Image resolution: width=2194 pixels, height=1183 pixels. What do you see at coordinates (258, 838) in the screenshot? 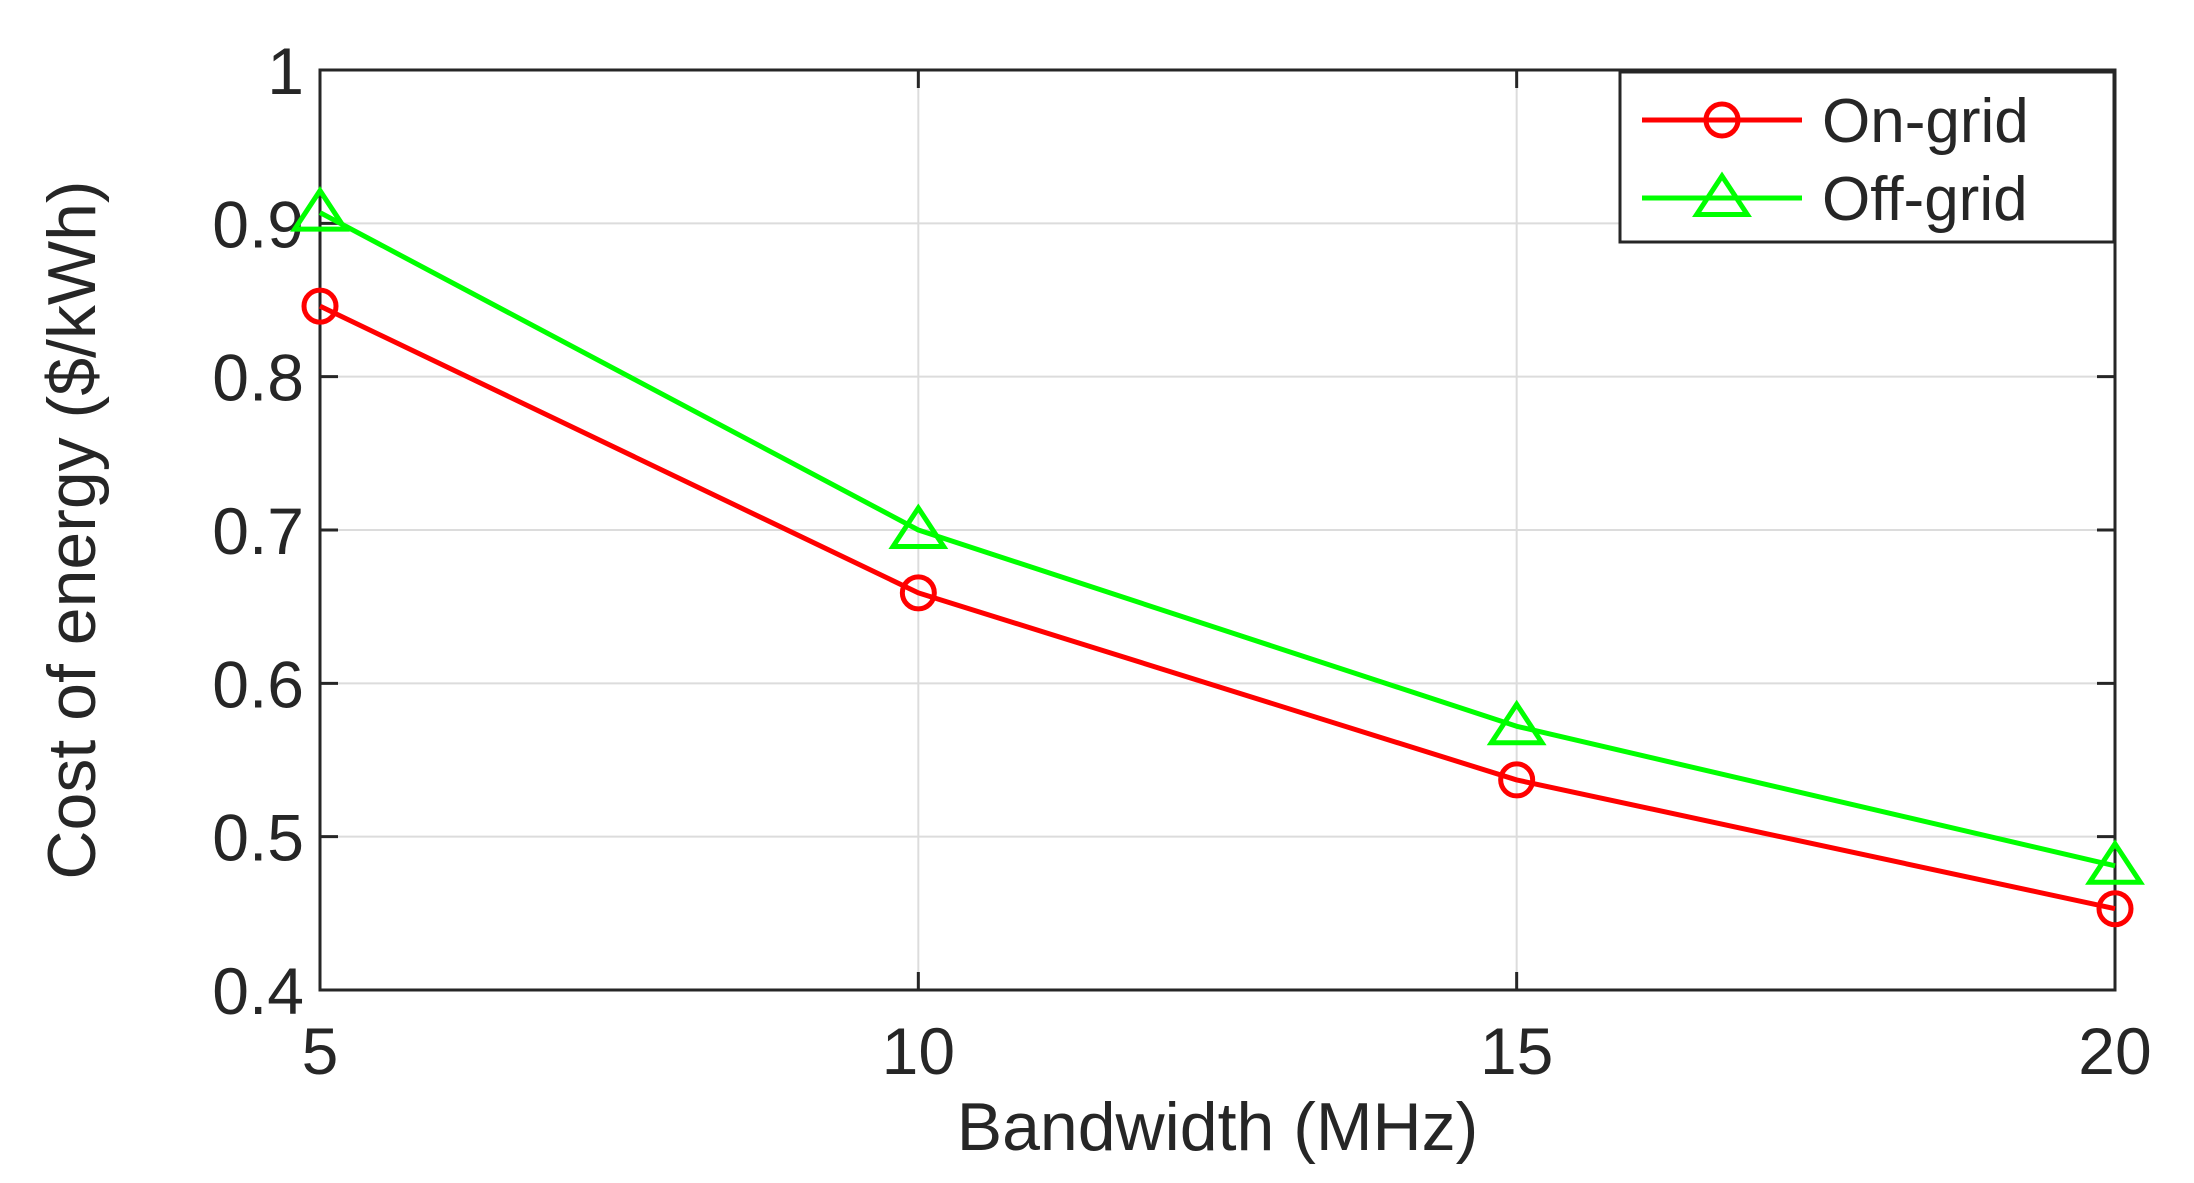
I see `y-tick-label: 0.5` at bounding box center [258, 838].